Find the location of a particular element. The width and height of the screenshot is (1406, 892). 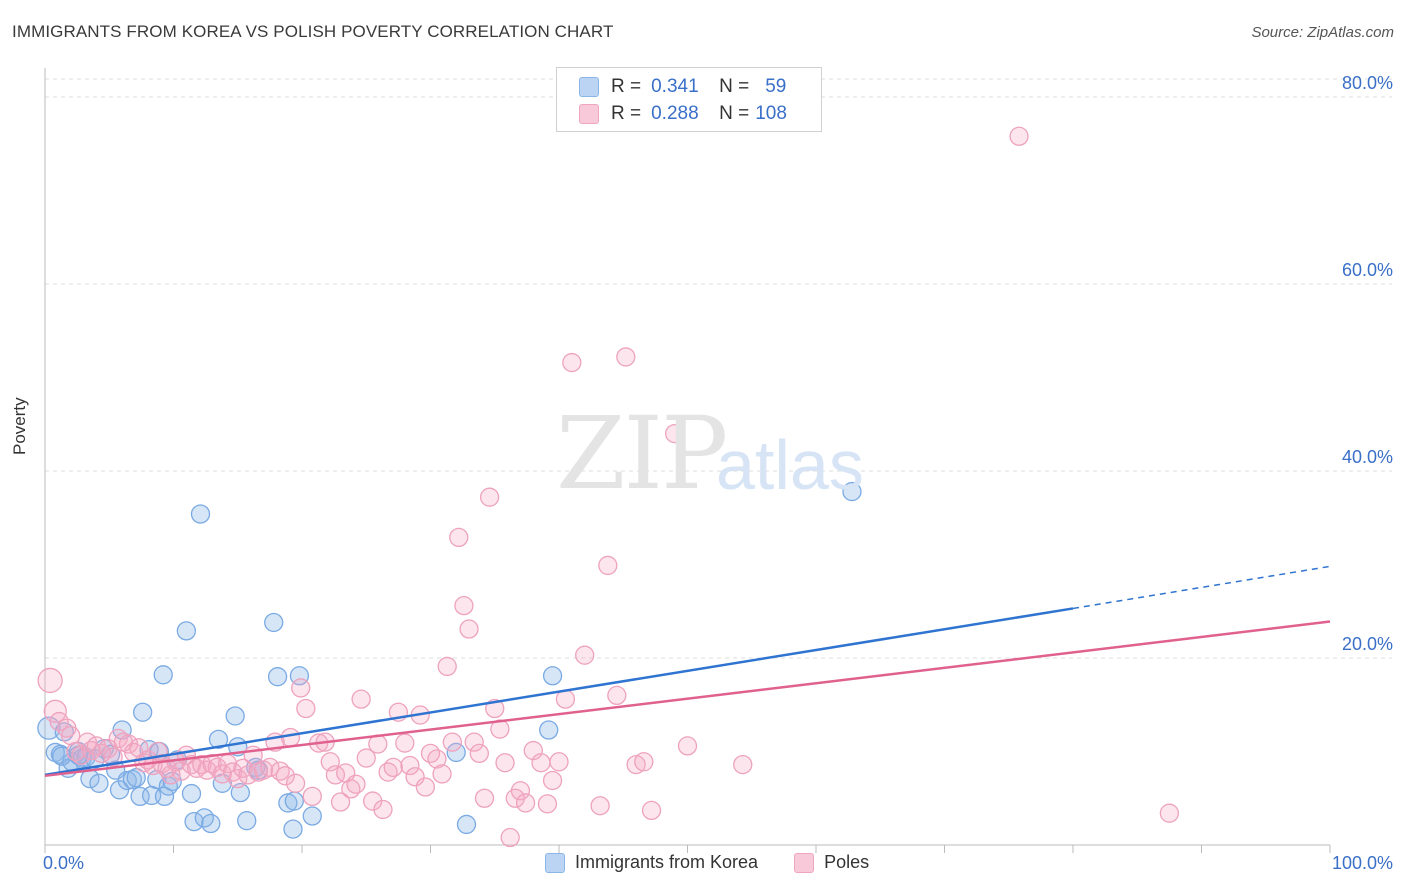

y-tick-label: 60.0% is located at coordinates (1367, 270).